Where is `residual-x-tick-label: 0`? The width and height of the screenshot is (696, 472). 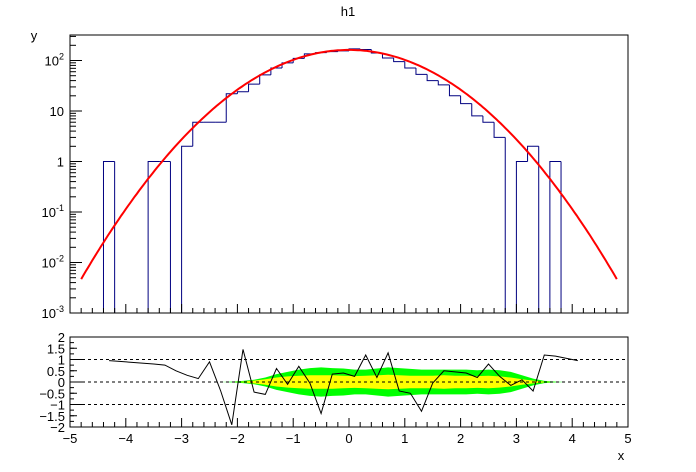 residual-x-tick-label: 0 is located at coordinates (348, 438).